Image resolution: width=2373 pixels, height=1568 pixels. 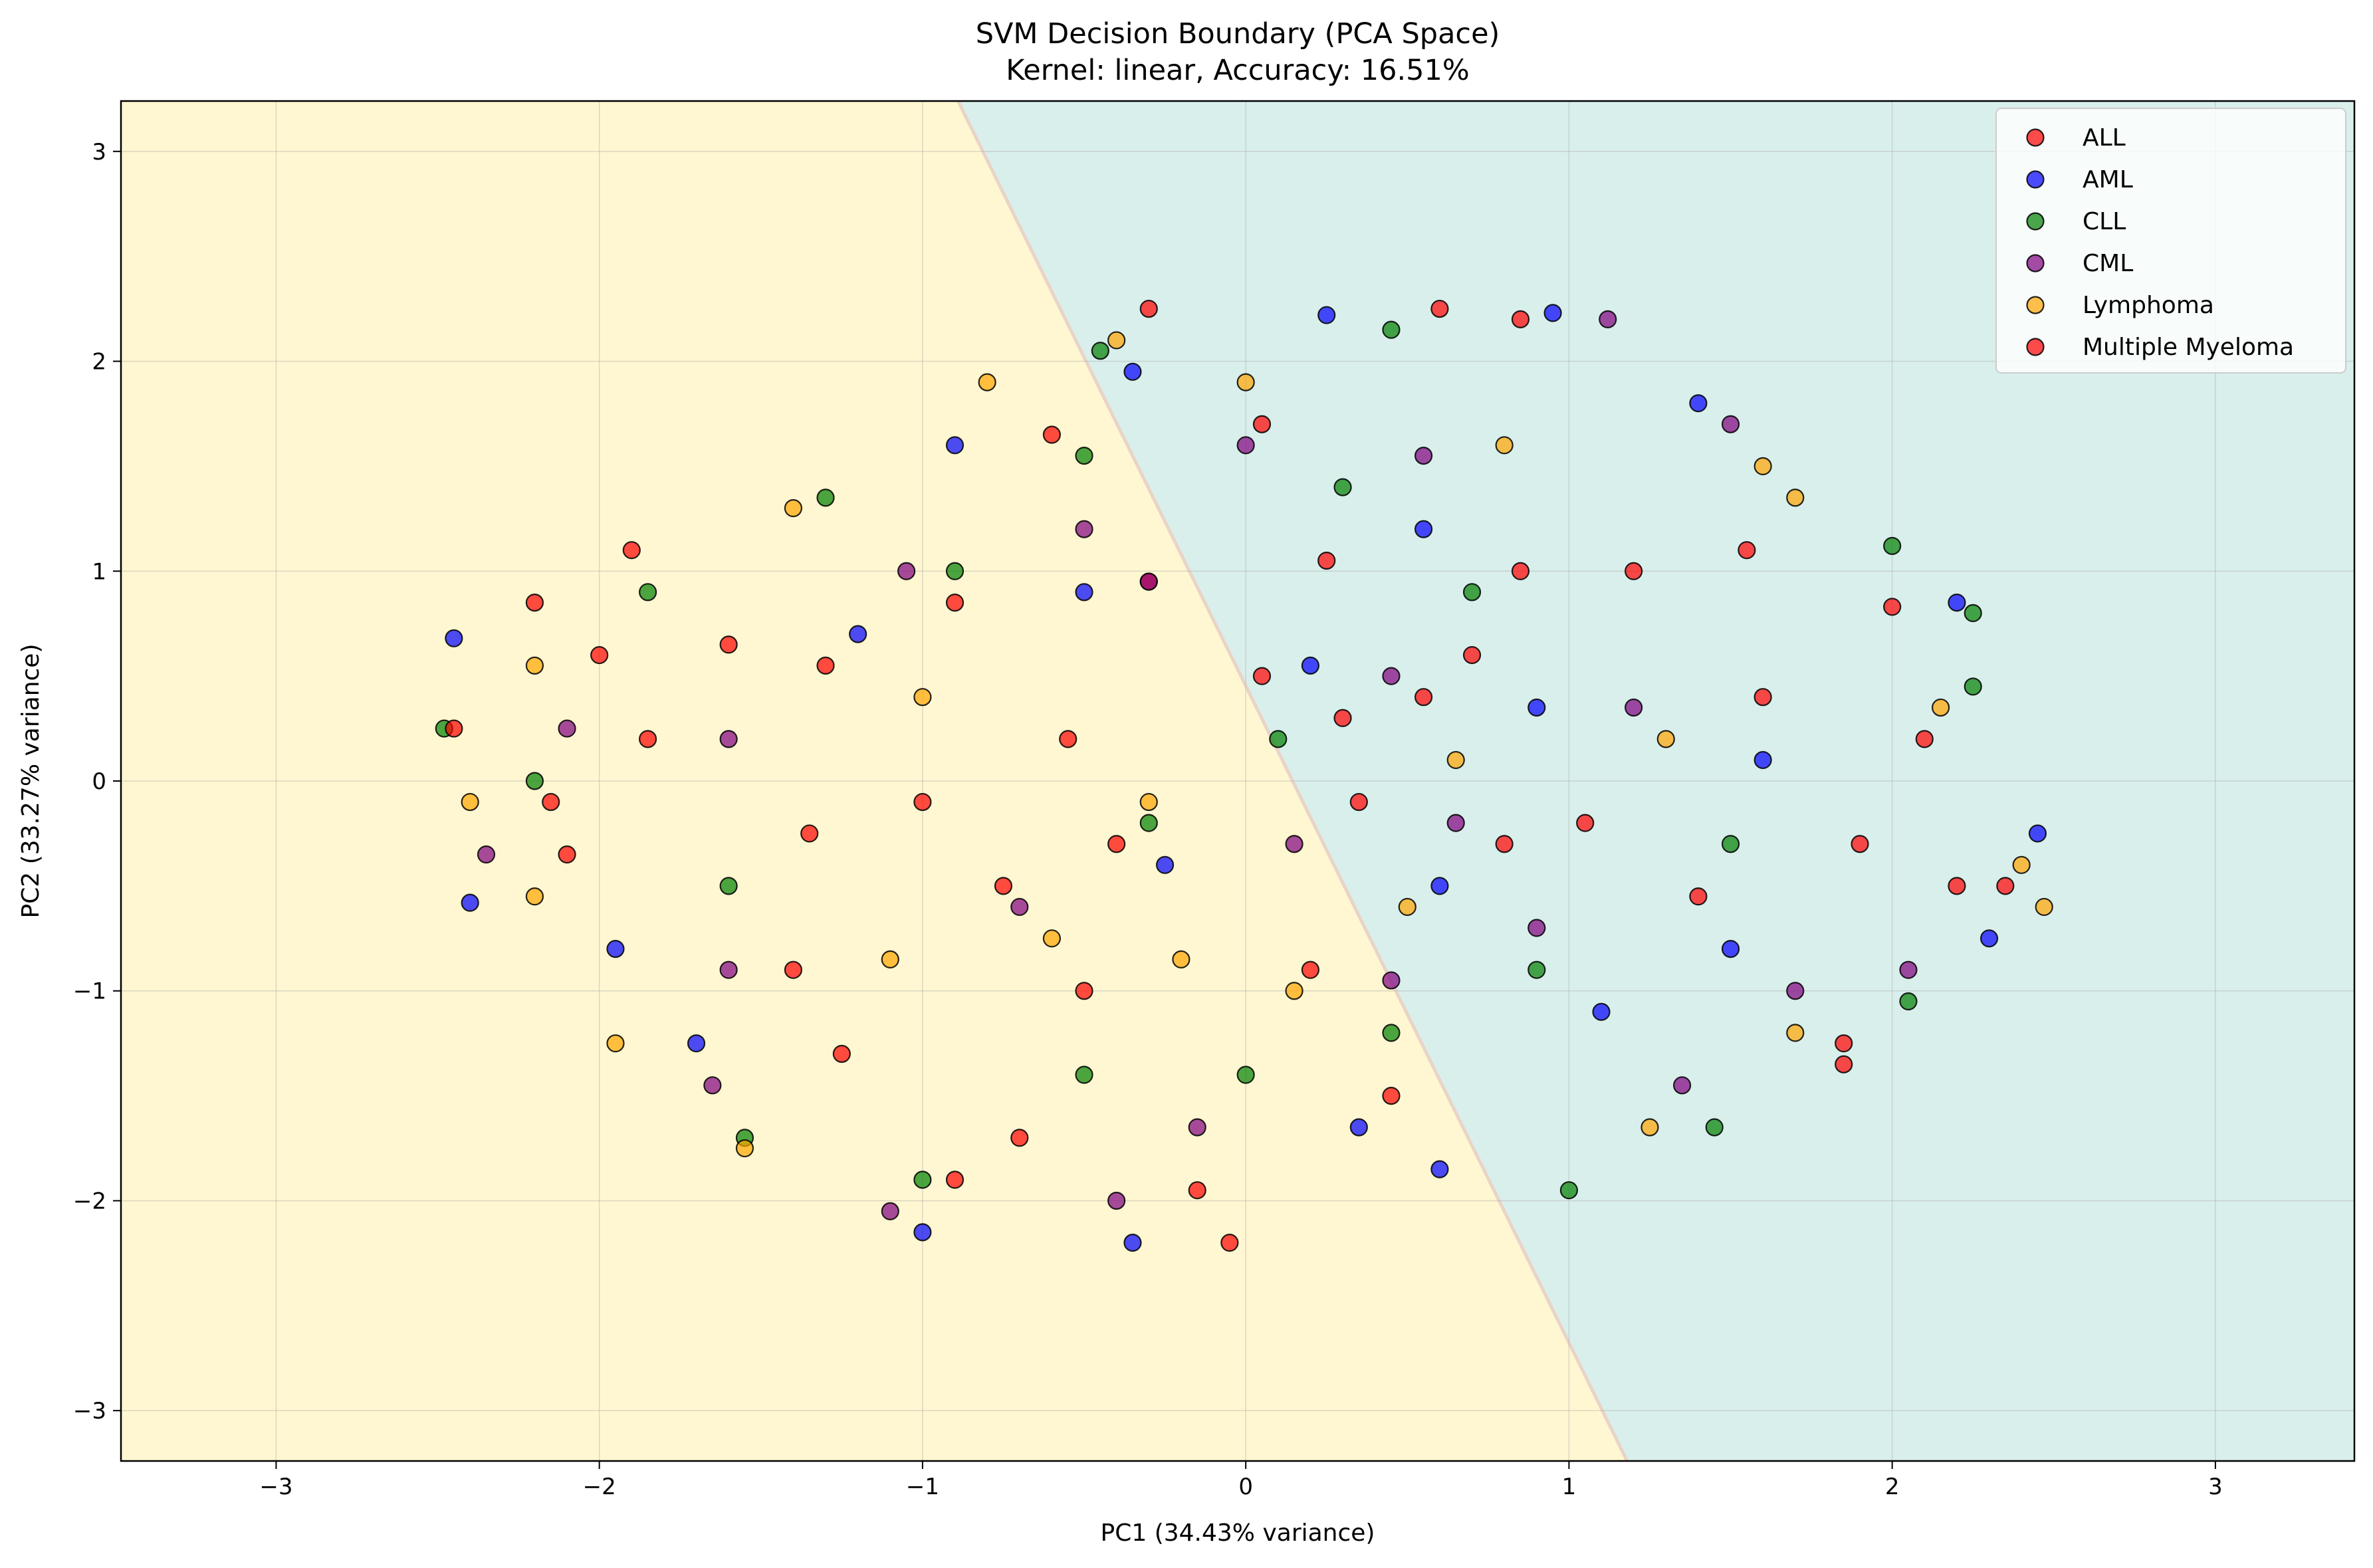 I want to click on x-tick-label: 2, so click(x=1892, y=1487).